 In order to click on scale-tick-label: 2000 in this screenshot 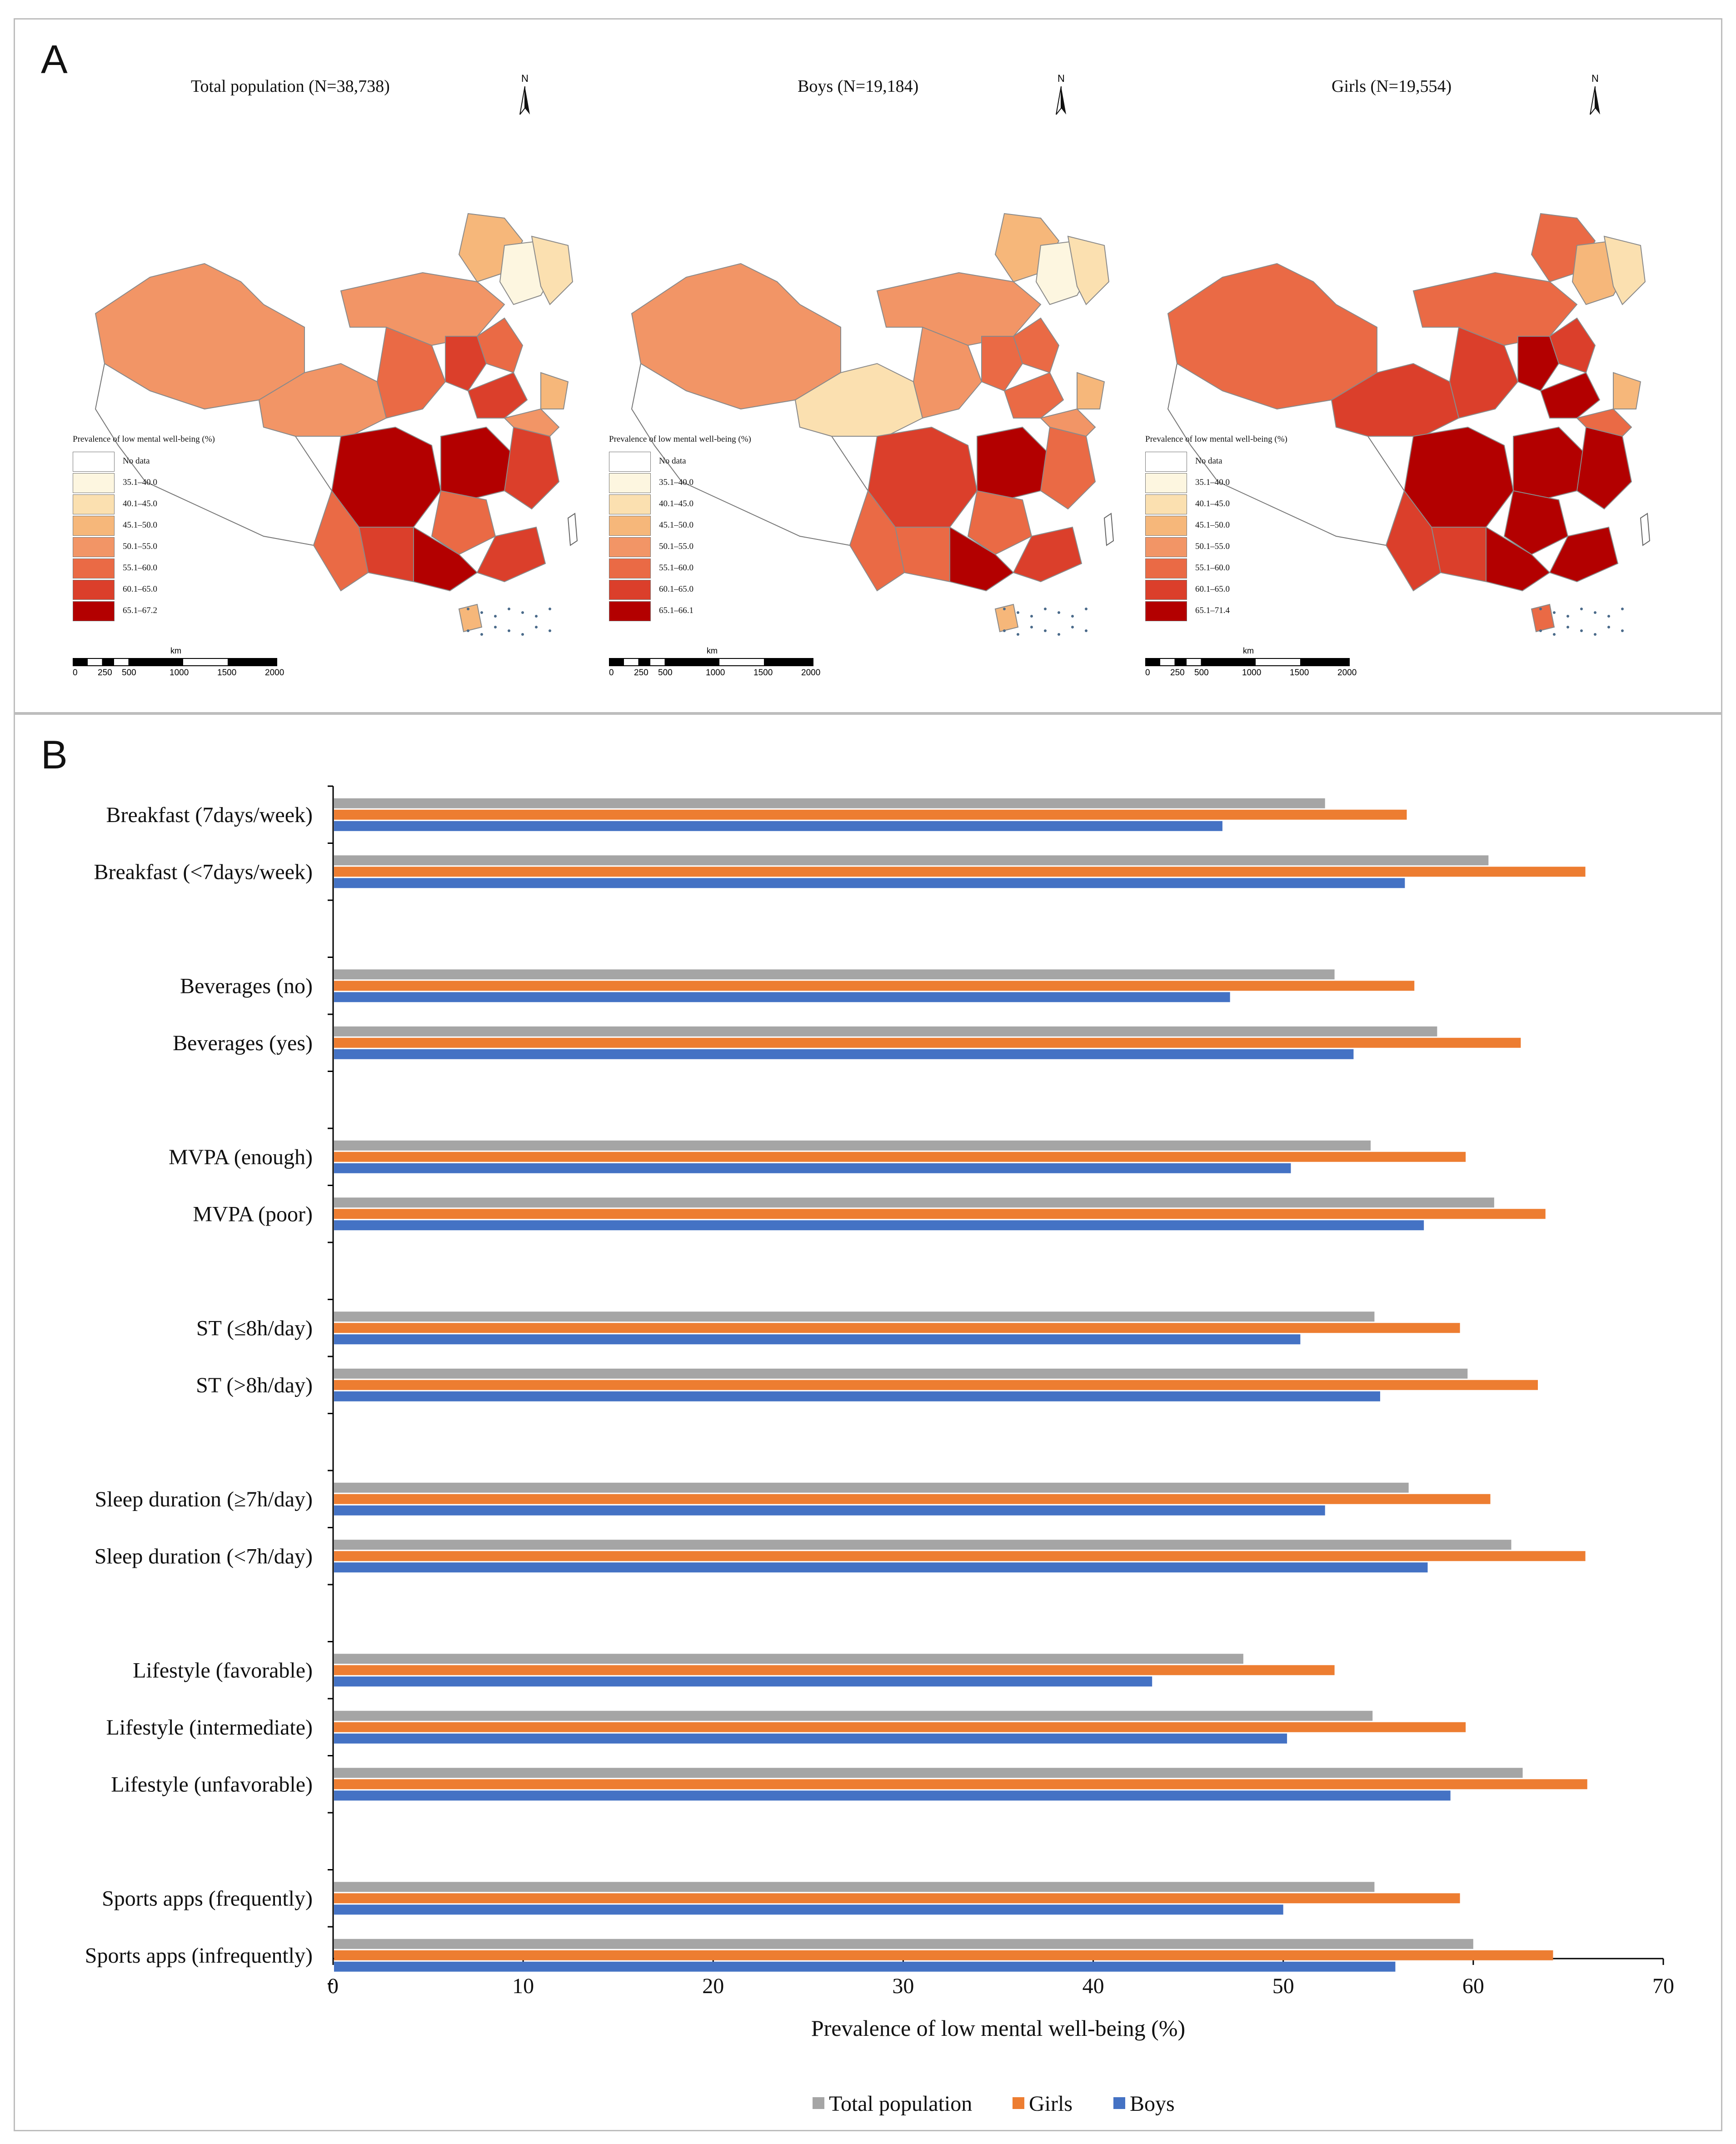, I will do `click(1347, 673)`.